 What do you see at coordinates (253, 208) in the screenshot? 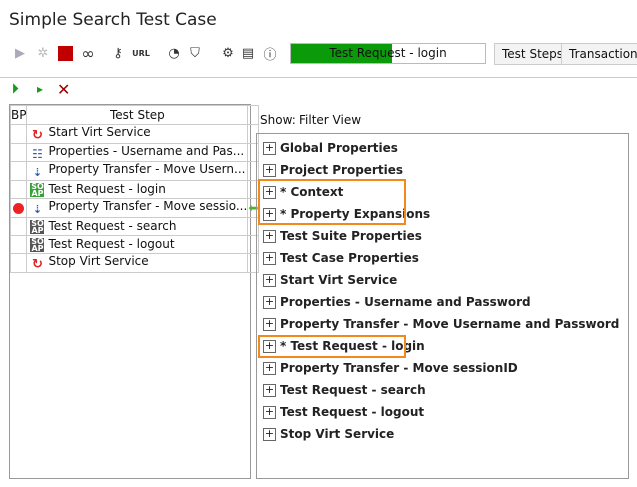
I see `current-step-arrow-icon: ⬅` at bounding box center [253, 208].